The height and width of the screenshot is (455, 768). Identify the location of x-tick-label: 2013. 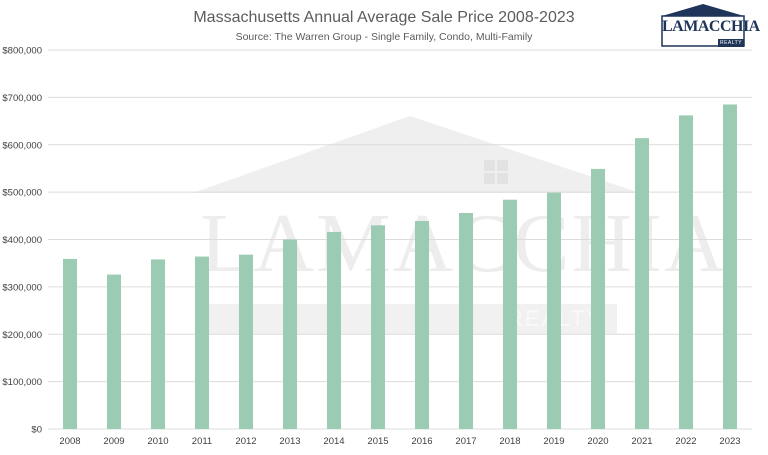
(289, 441).